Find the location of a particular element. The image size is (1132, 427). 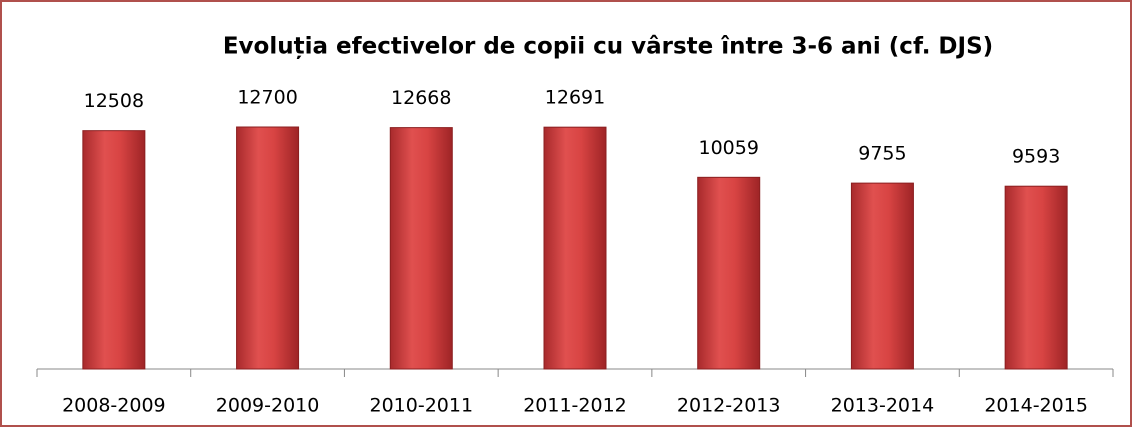

value-label: 12691 is located at coordinates (575, 98).